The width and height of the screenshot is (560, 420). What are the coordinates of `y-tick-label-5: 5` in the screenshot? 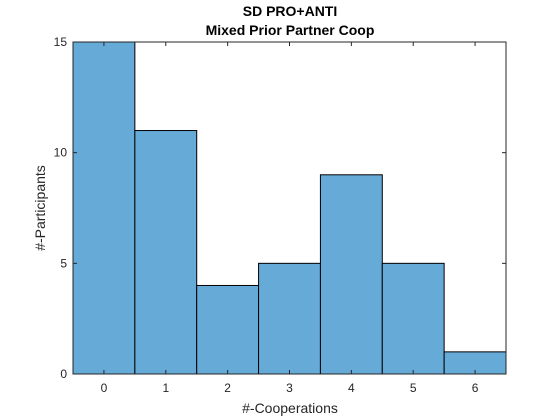 It's located at (63, 263).